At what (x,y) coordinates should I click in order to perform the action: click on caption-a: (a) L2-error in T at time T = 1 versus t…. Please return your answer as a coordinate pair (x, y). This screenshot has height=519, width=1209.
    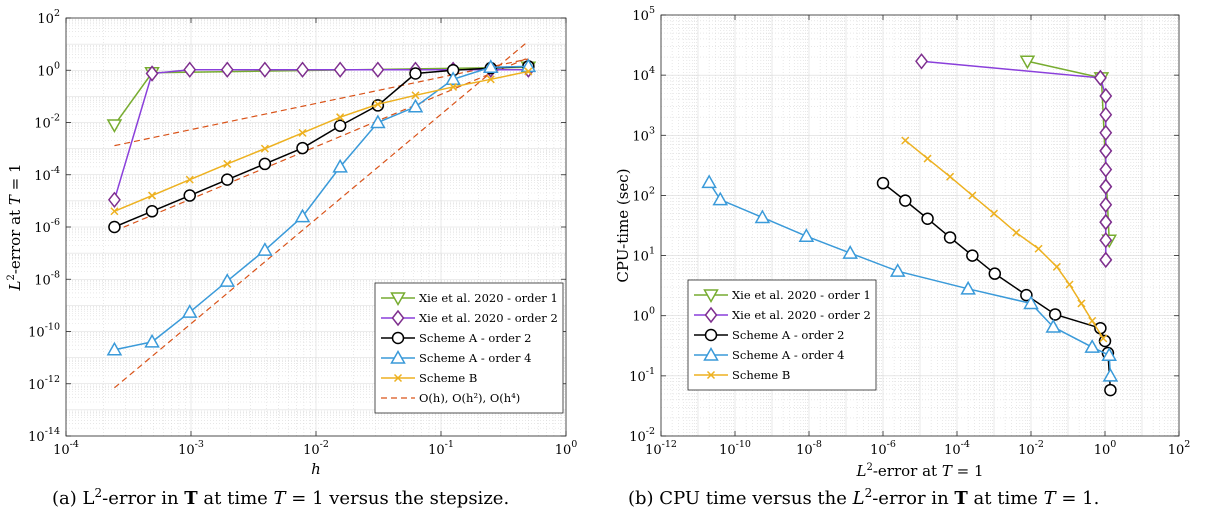
    Looking at the image, I should click on (280, 497).